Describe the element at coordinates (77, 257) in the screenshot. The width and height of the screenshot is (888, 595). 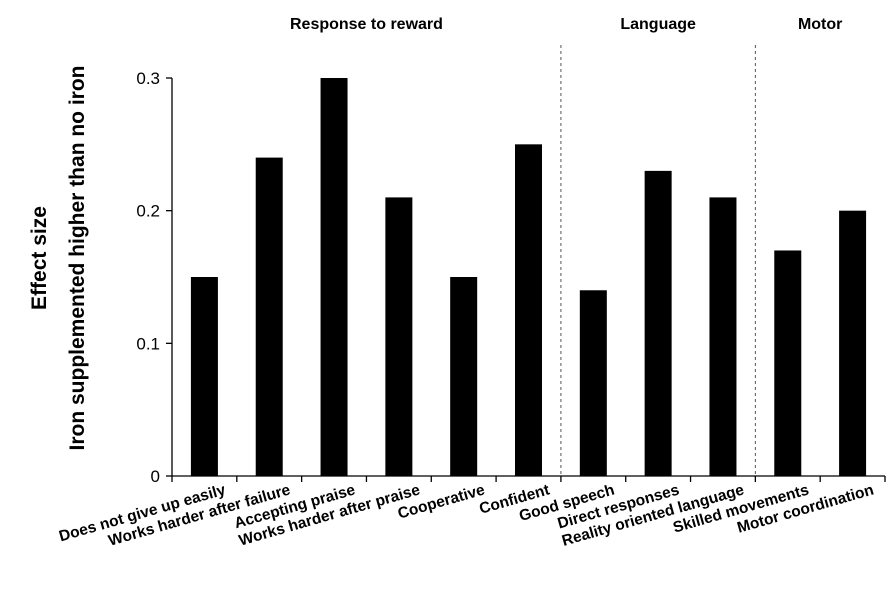
I see `y-axis-secondary-label: Iron supplemented higher than no iron` at that location.